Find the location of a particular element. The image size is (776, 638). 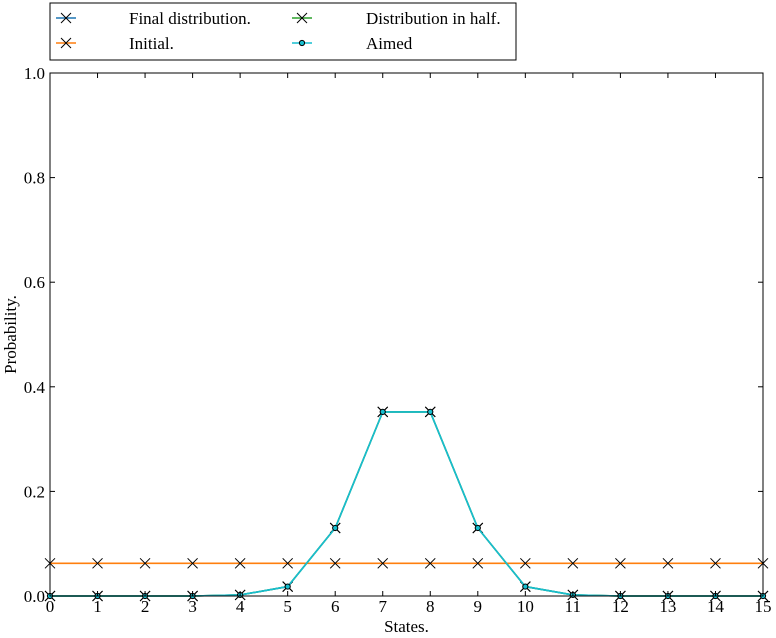

y-tick-label: 0.6 is located at coordinates (34, 282).